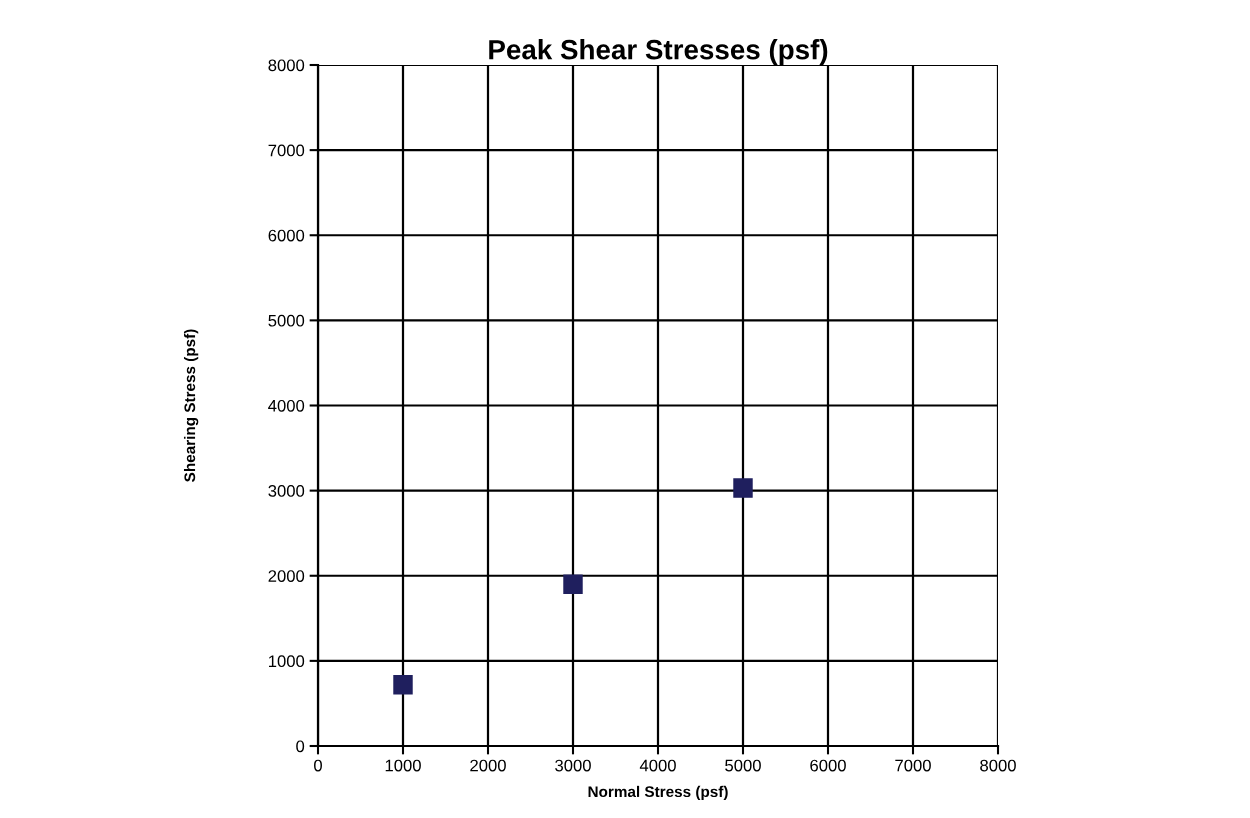 Image resolution: width=1250 pixels, height=818 pixels. Describe the element at coordinates (828, 765) in the screenshot. I see `x-tick-label: 6000` at that location.